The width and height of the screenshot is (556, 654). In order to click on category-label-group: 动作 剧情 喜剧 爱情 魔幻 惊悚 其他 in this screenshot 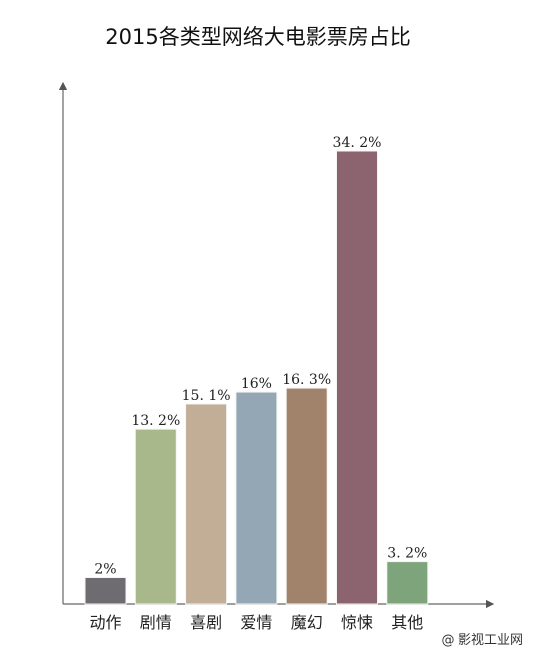, I will do `click(256, 622)`.